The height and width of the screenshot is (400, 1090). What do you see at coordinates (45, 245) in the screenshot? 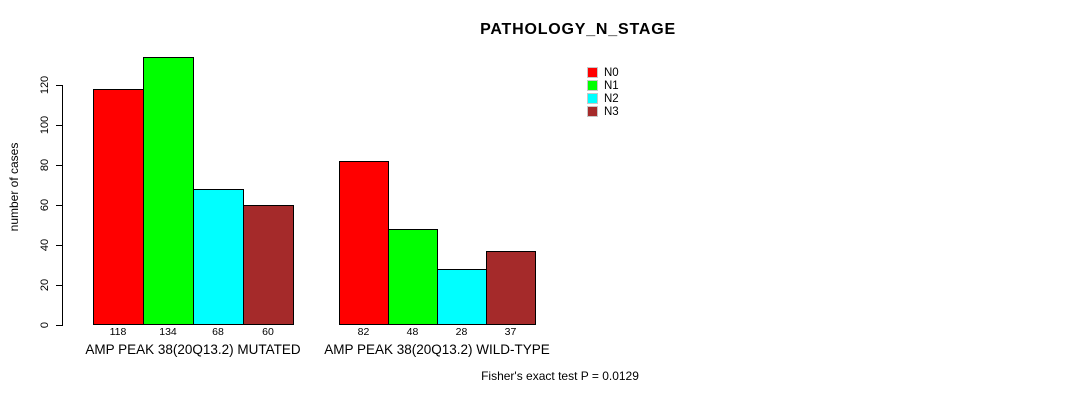
I see `y-tick-label: 40` at bounding box center [45, 245].